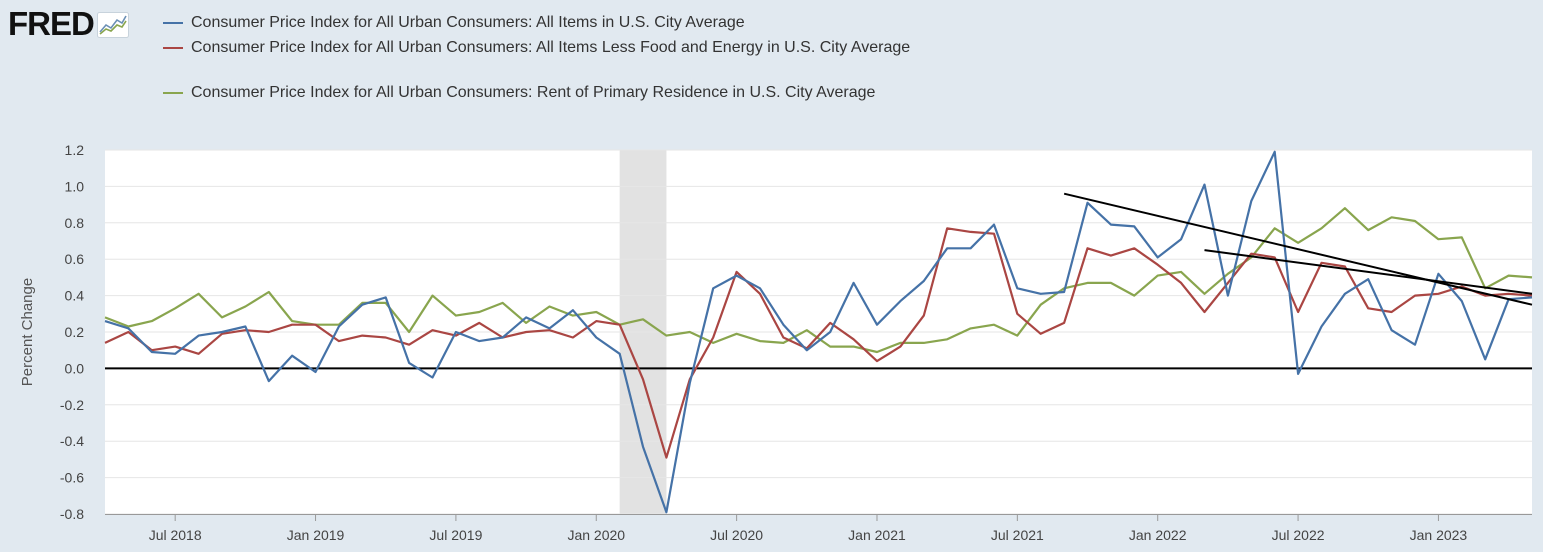 Image resolution: width=1543 pixels, height=552 pixels. I want to click on y-tick-label: -0.8, so click(72, 514).